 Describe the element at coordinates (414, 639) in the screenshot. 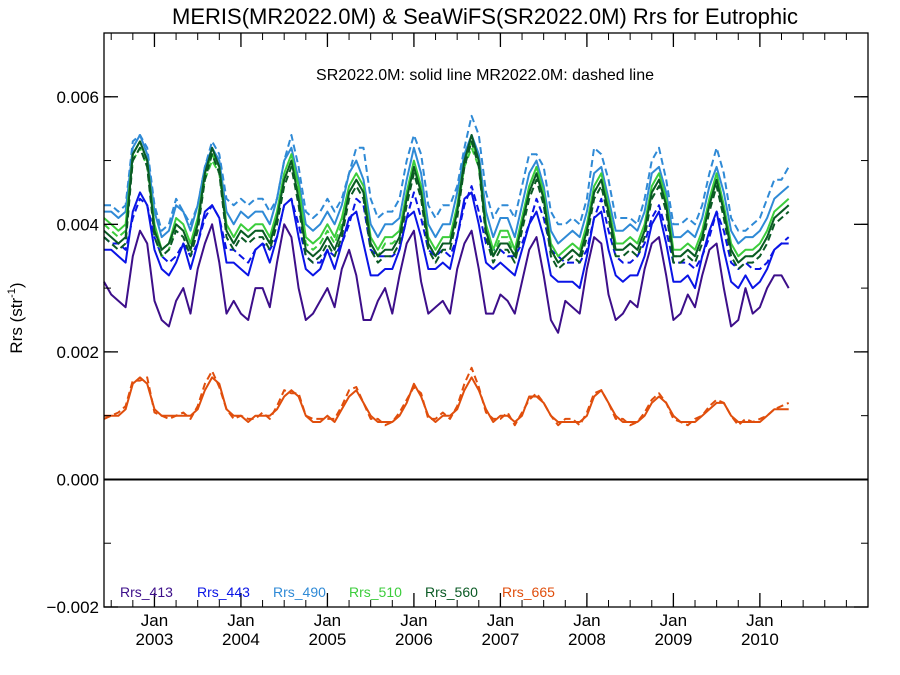

I see `x-tick-label-year: 2006` at that location.